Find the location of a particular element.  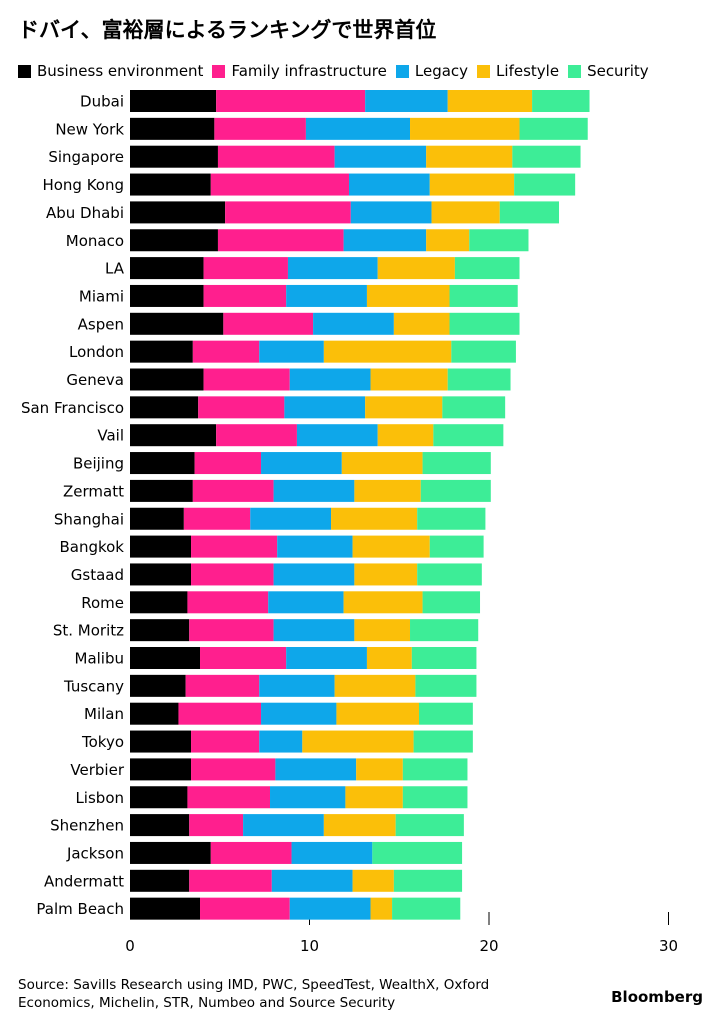

category-label: Hong Kong is located at coordinates (83, 185).